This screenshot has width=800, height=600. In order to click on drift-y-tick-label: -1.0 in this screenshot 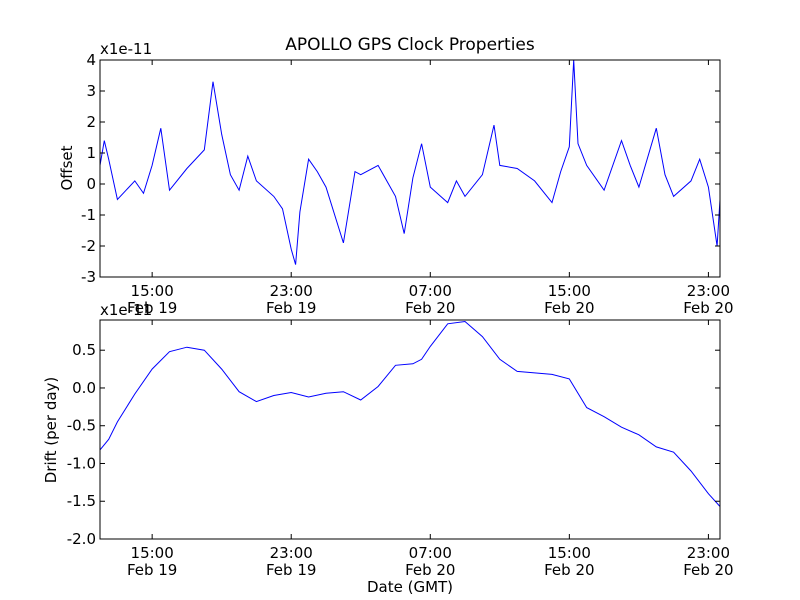, I will do `click(81, 463)`.